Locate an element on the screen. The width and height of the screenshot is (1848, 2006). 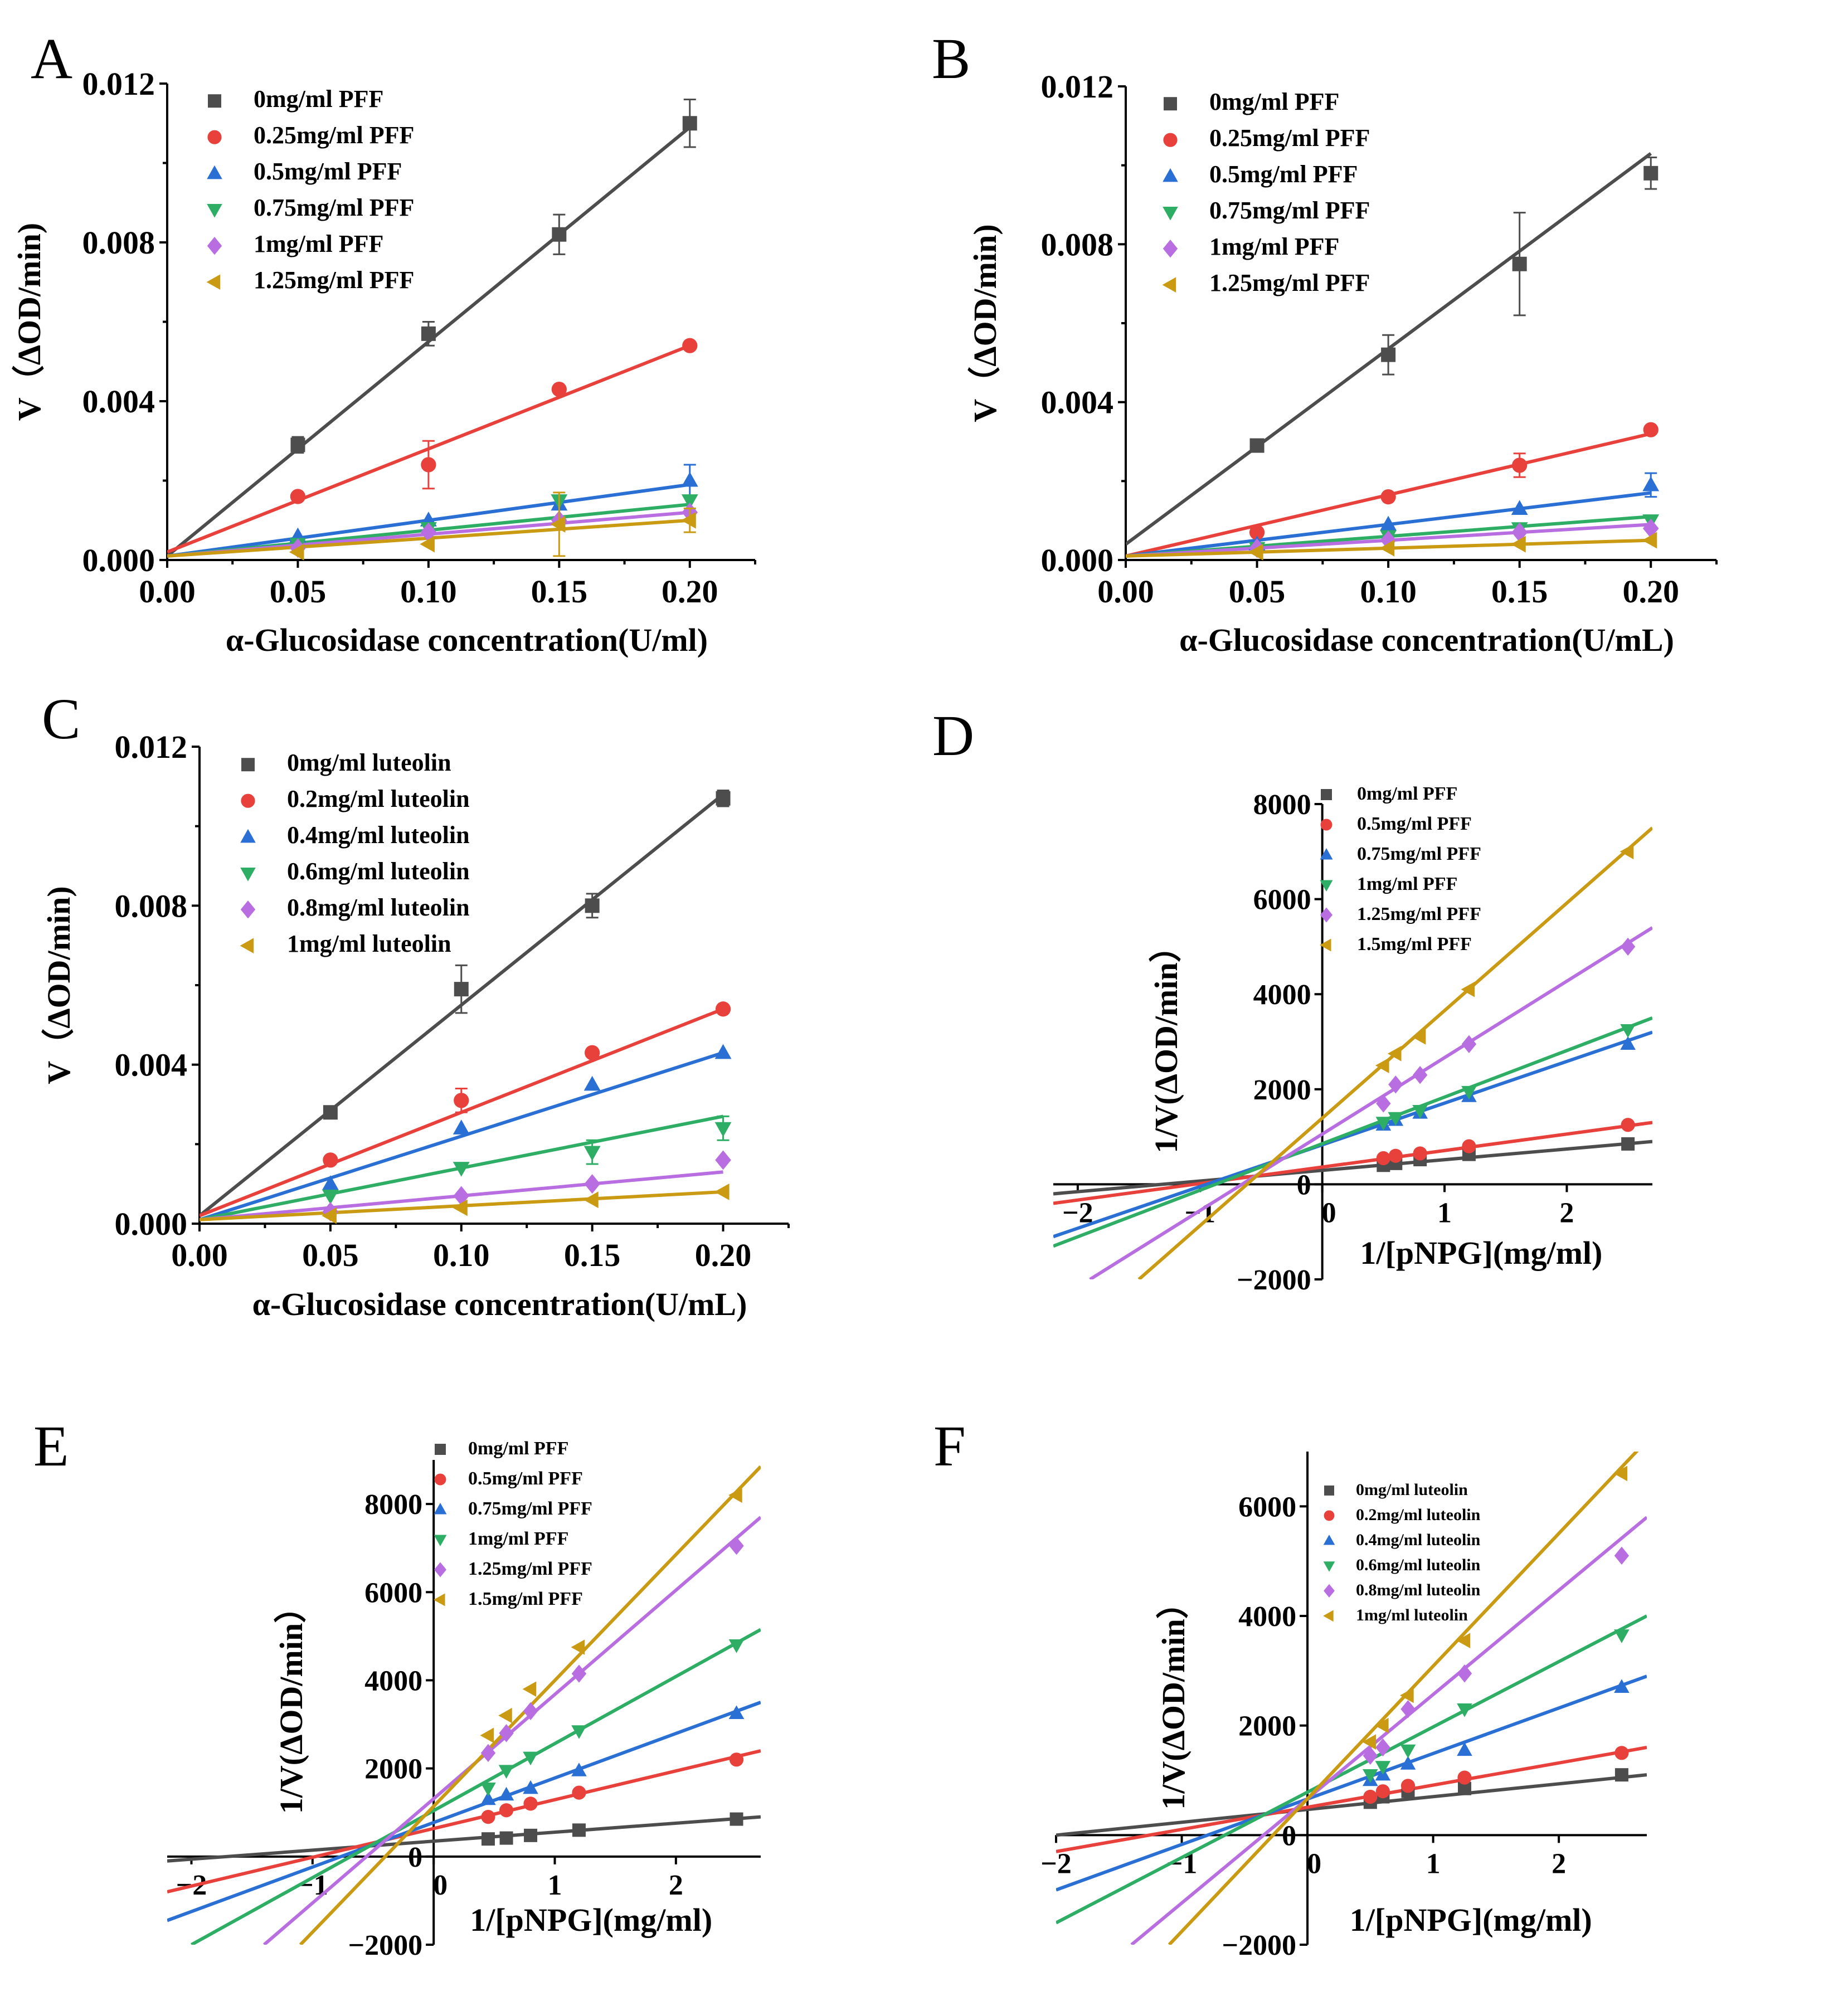
panel-letter: C is located at coordinates (61, 719).